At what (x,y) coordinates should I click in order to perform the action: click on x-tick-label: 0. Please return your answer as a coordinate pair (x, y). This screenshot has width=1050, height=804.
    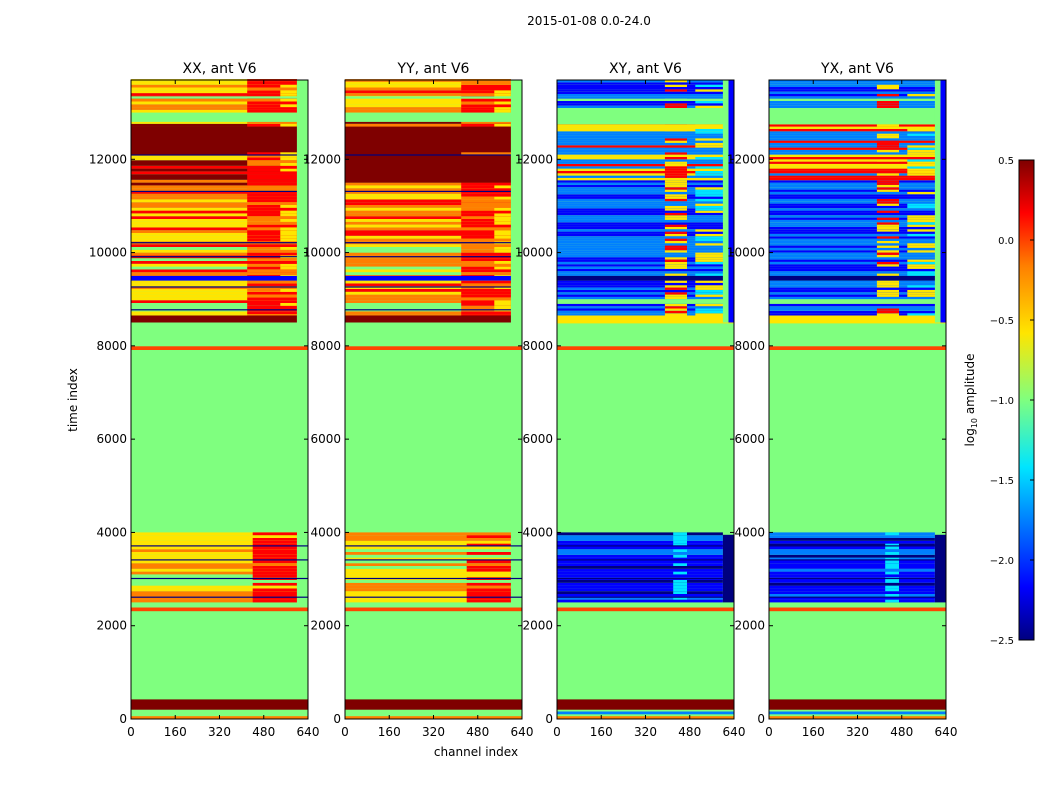
    Looking at the image, I should click on (131, 732).